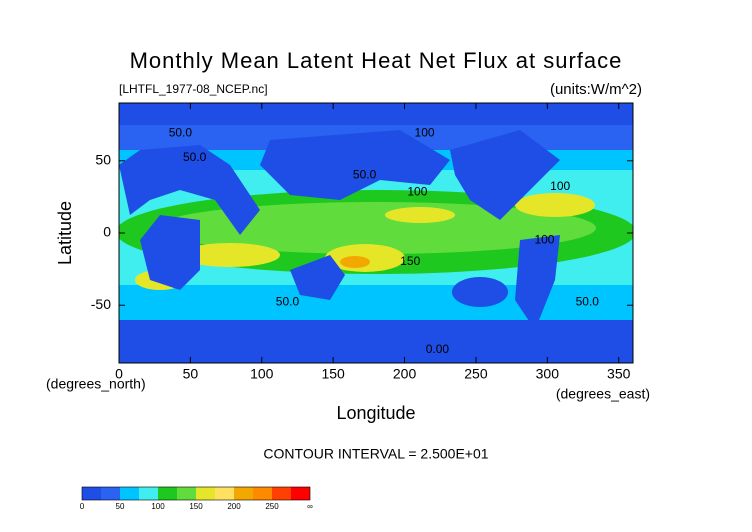 The height and width of the screenshot is (532, 752). I want to click on colorbar-label: 0, so click(82, 506).